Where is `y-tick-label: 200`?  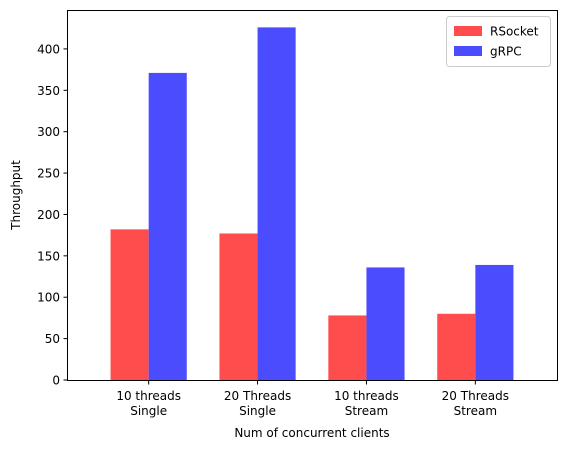 y-tick-label: 200 is located at coordinates (48, 215).